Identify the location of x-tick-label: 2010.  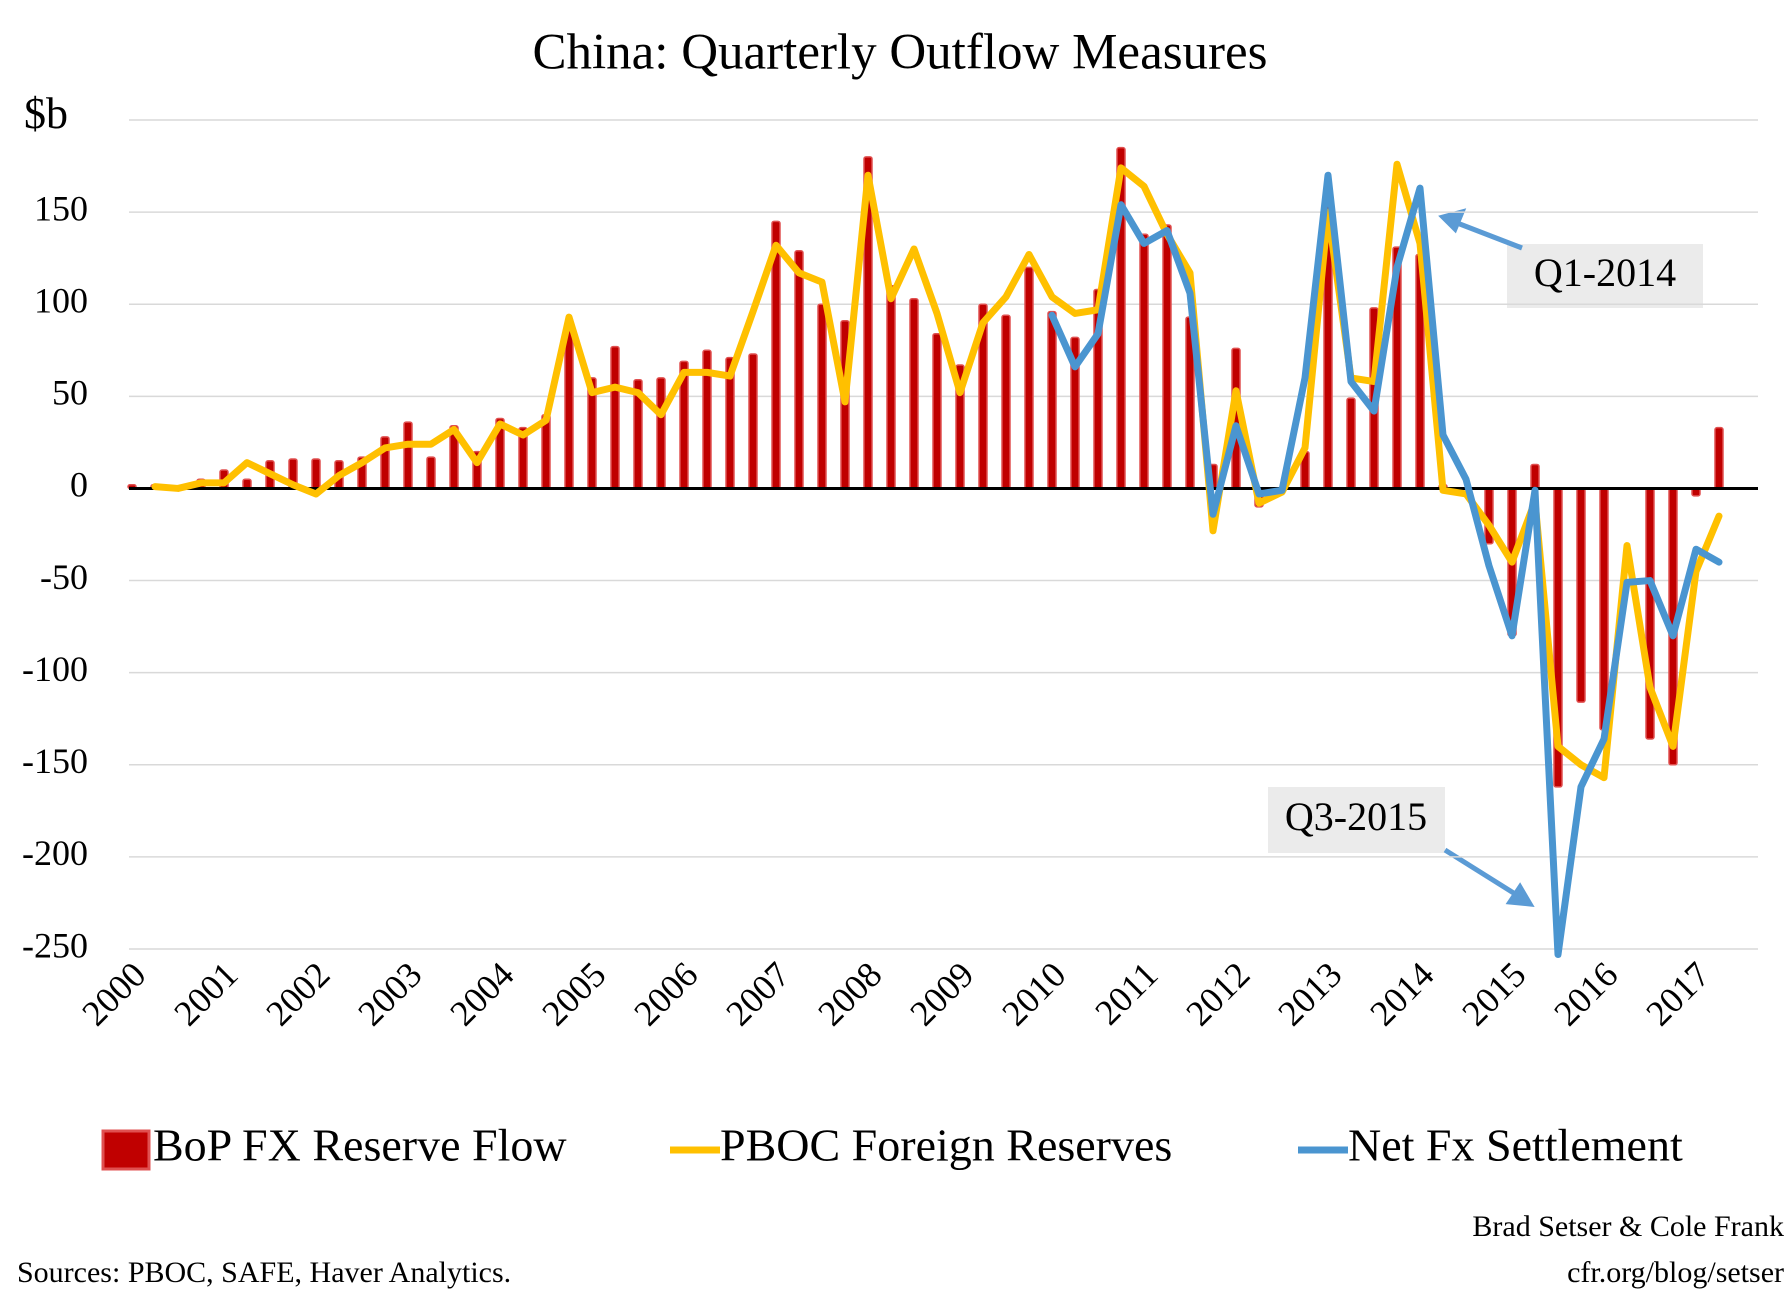
(1033, 993).